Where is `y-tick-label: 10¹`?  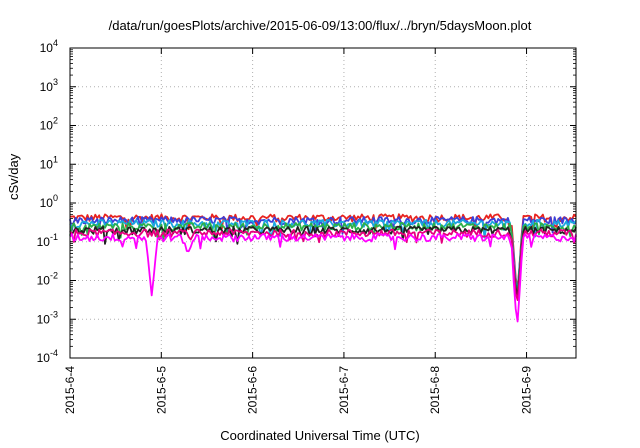 y-tick-label: 10¹ is located at coordinates (49, 162).